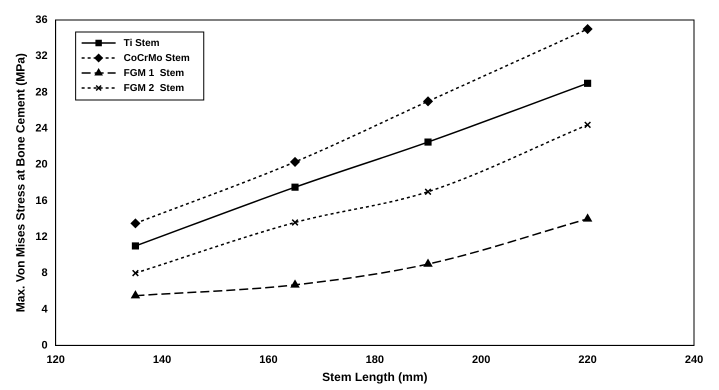  Describe the element at coordinates (694, 360) in the screenshot. I see `x-tick-label: 240` at that location.